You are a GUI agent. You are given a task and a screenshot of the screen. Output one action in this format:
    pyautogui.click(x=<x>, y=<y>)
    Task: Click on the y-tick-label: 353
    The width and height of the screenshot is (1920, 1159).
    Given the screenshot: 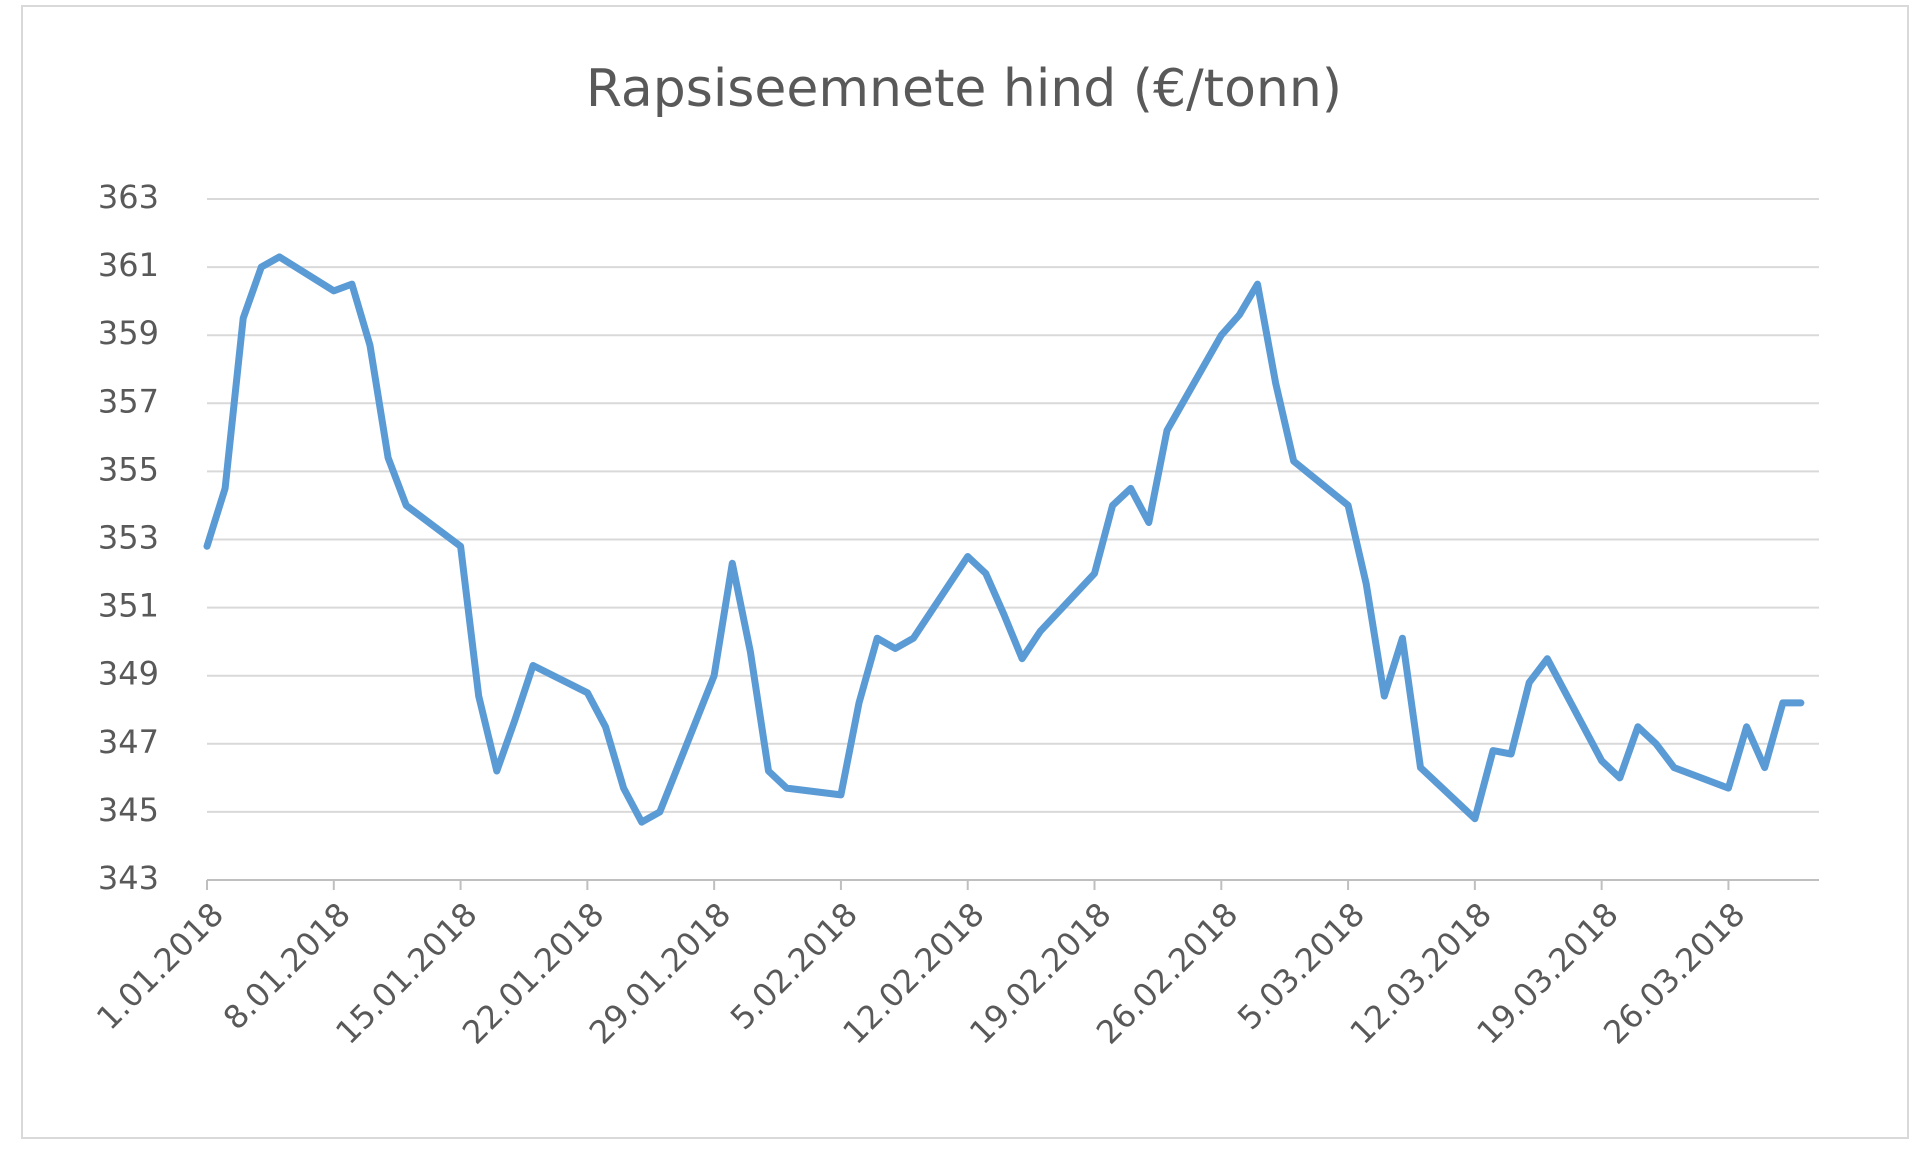 What is the action you would take?
    pyautogui.click(x=128, y=538)
    